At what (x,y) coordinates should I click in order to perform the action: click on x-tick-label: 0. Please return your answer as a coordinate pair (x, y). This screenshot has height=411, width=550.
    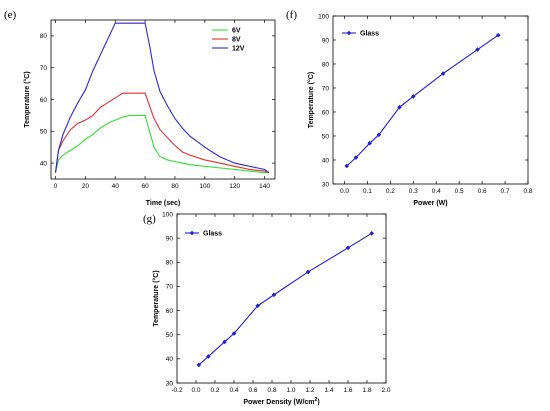
    Looking at the image, I should click on (56, 186).